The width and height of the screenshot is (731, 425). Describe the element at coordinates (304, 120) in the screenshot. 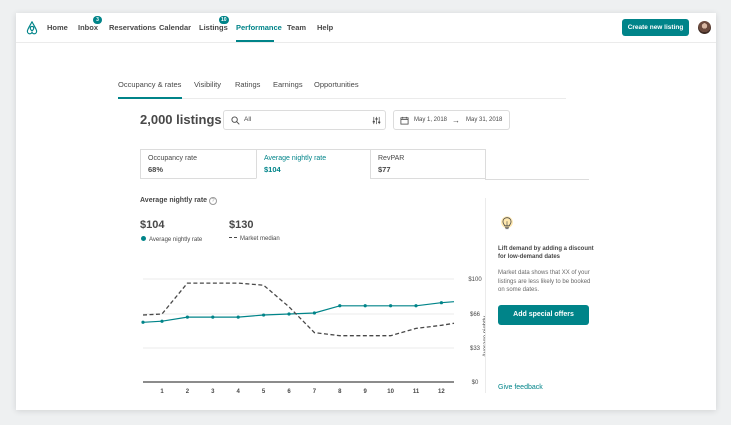

I see `search-input: All` at that location.